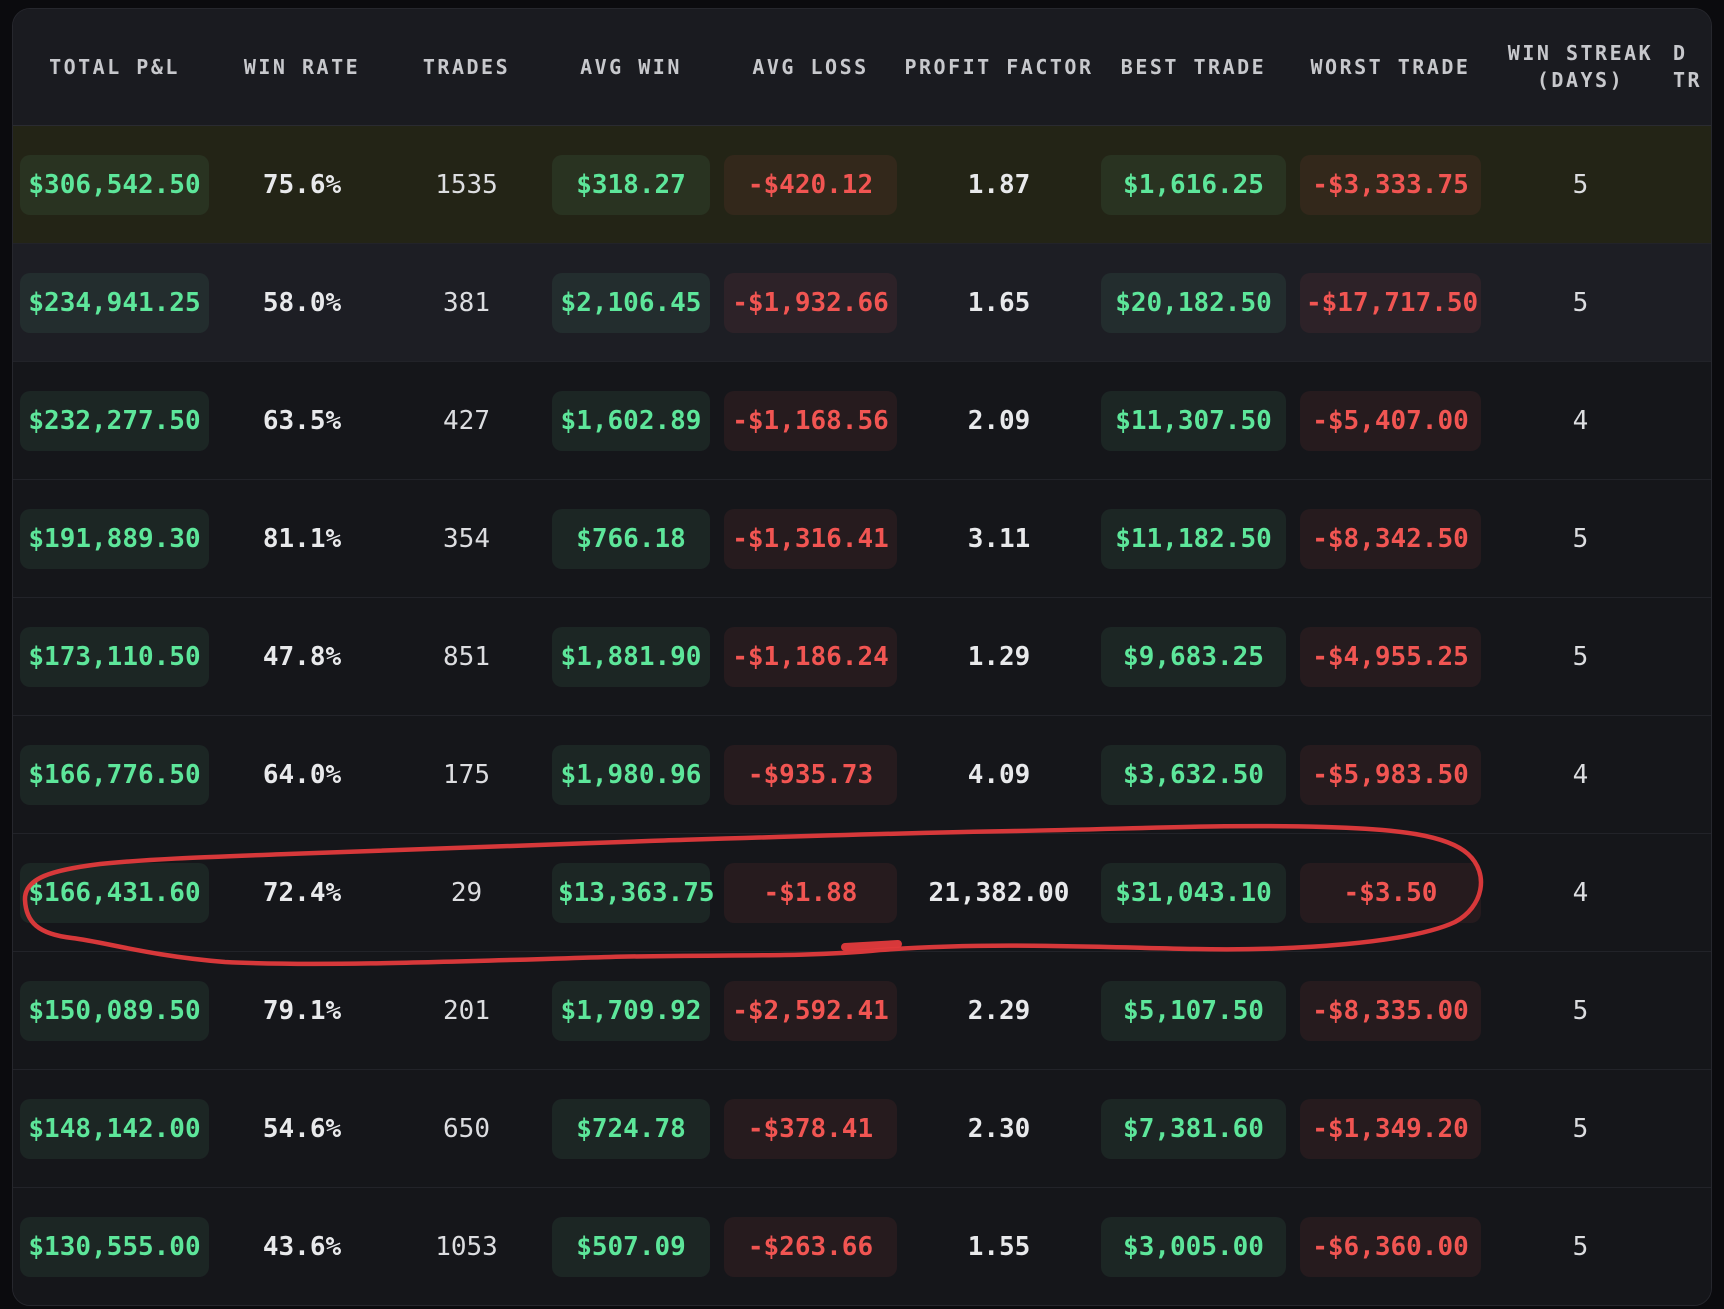 Image resolution: width=1724 pixels, height=1309 pixels. I want to click on column-header-worst_trade: WORST TRADE, so click(1390, 66).